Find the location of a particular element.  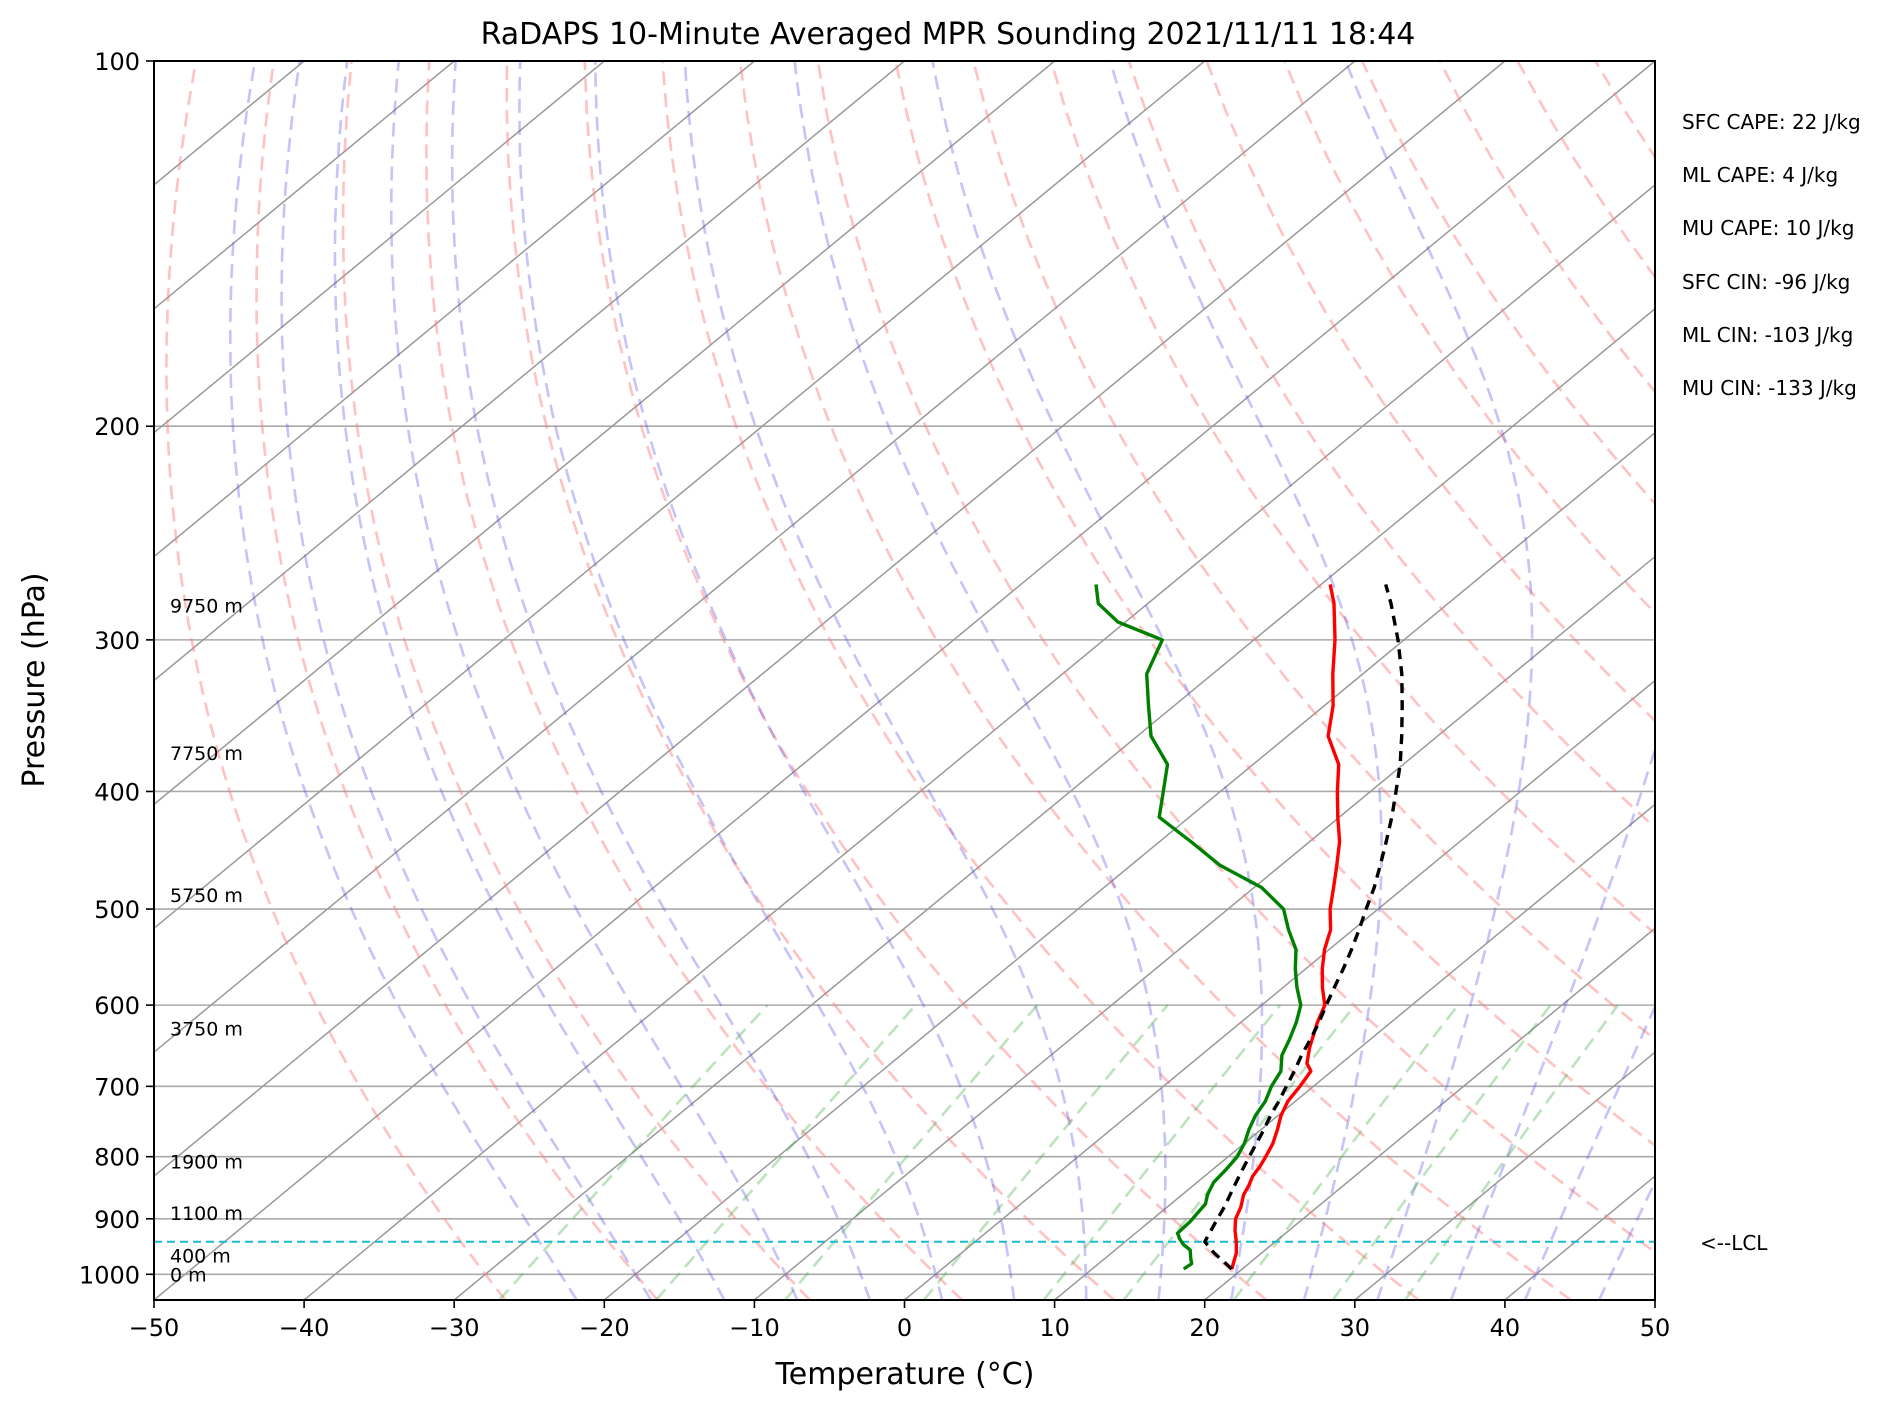

annotation-mu-cape: MU CAPE: 10 J/kg is located at coordinates (1768, 228).